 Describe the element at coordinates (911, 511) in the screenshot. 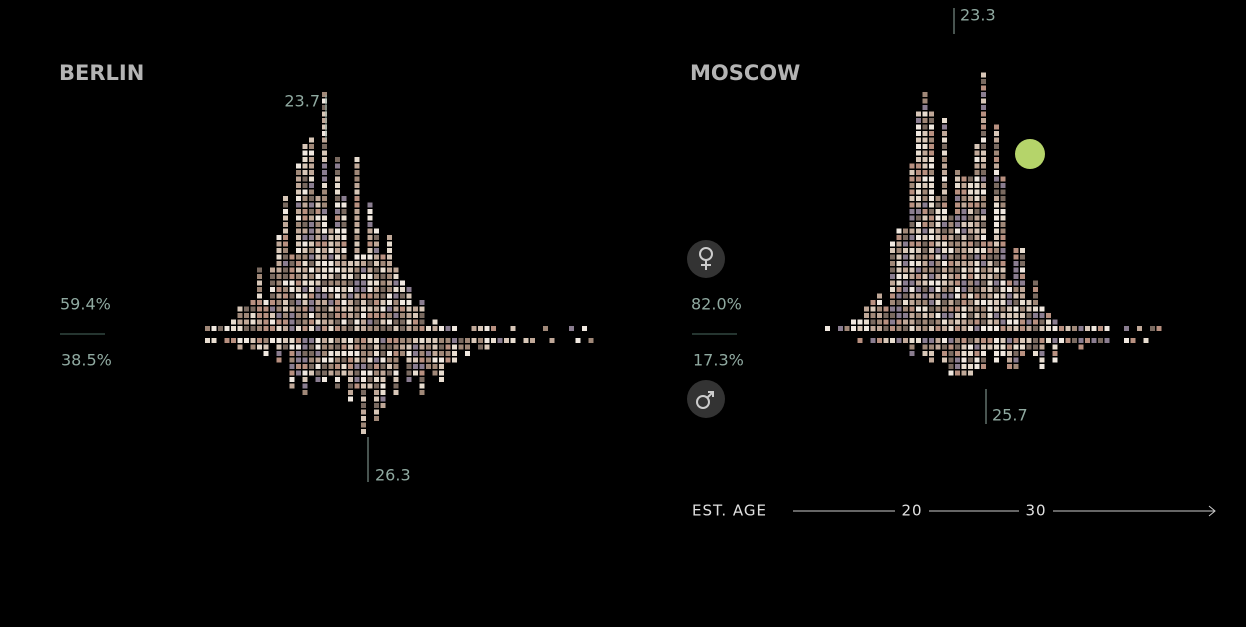

I see `axis-tick: 20` at that location.